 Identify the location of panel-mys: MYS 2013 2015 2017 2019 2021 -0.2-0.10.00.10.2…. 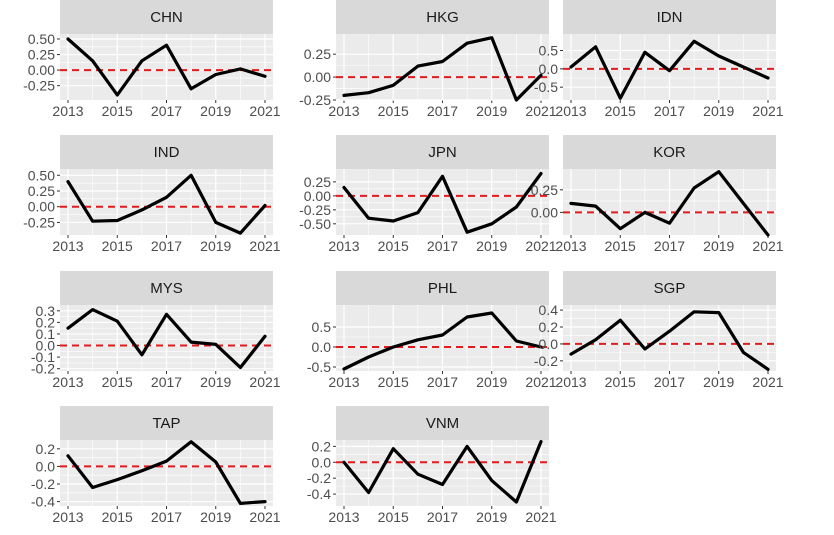
(156, 330).